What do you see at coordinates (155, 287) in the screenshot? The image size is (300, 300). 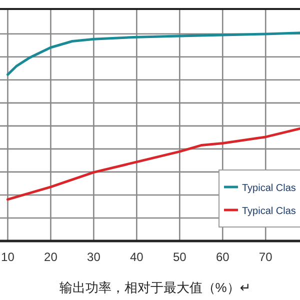 I see `x-axis-title: 输出功率，相对于最大值（%）↵` at bounding box center [155, 287].